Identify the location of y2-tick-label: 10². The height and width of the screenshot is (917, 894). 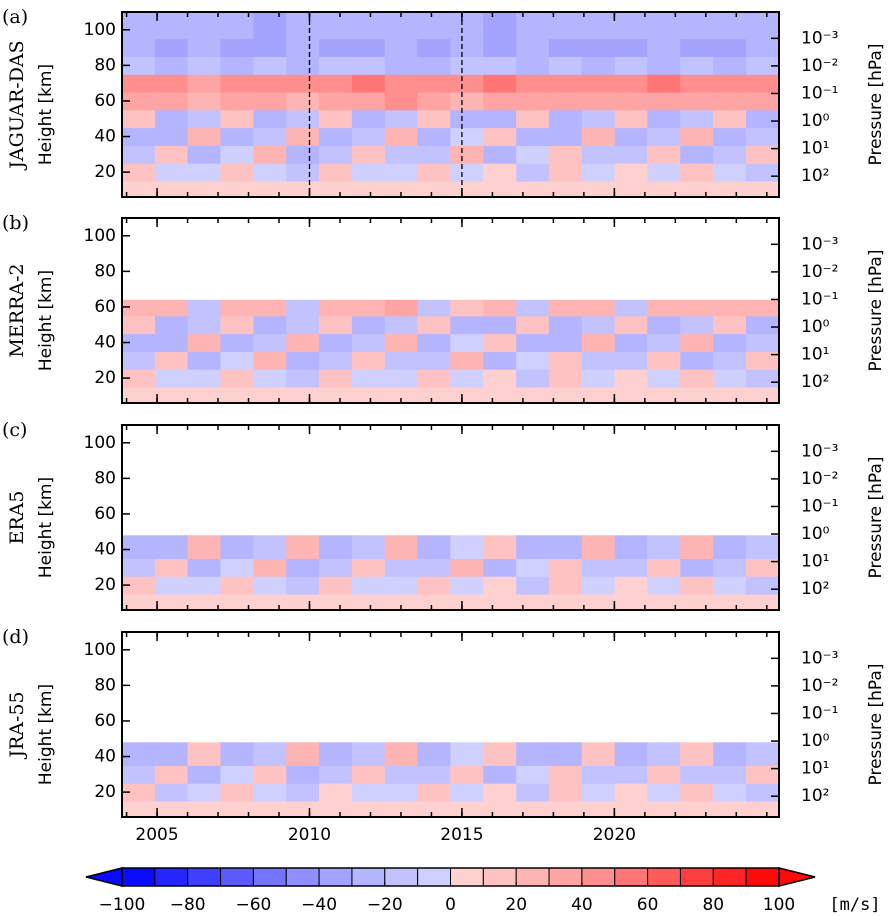
(815, 796).